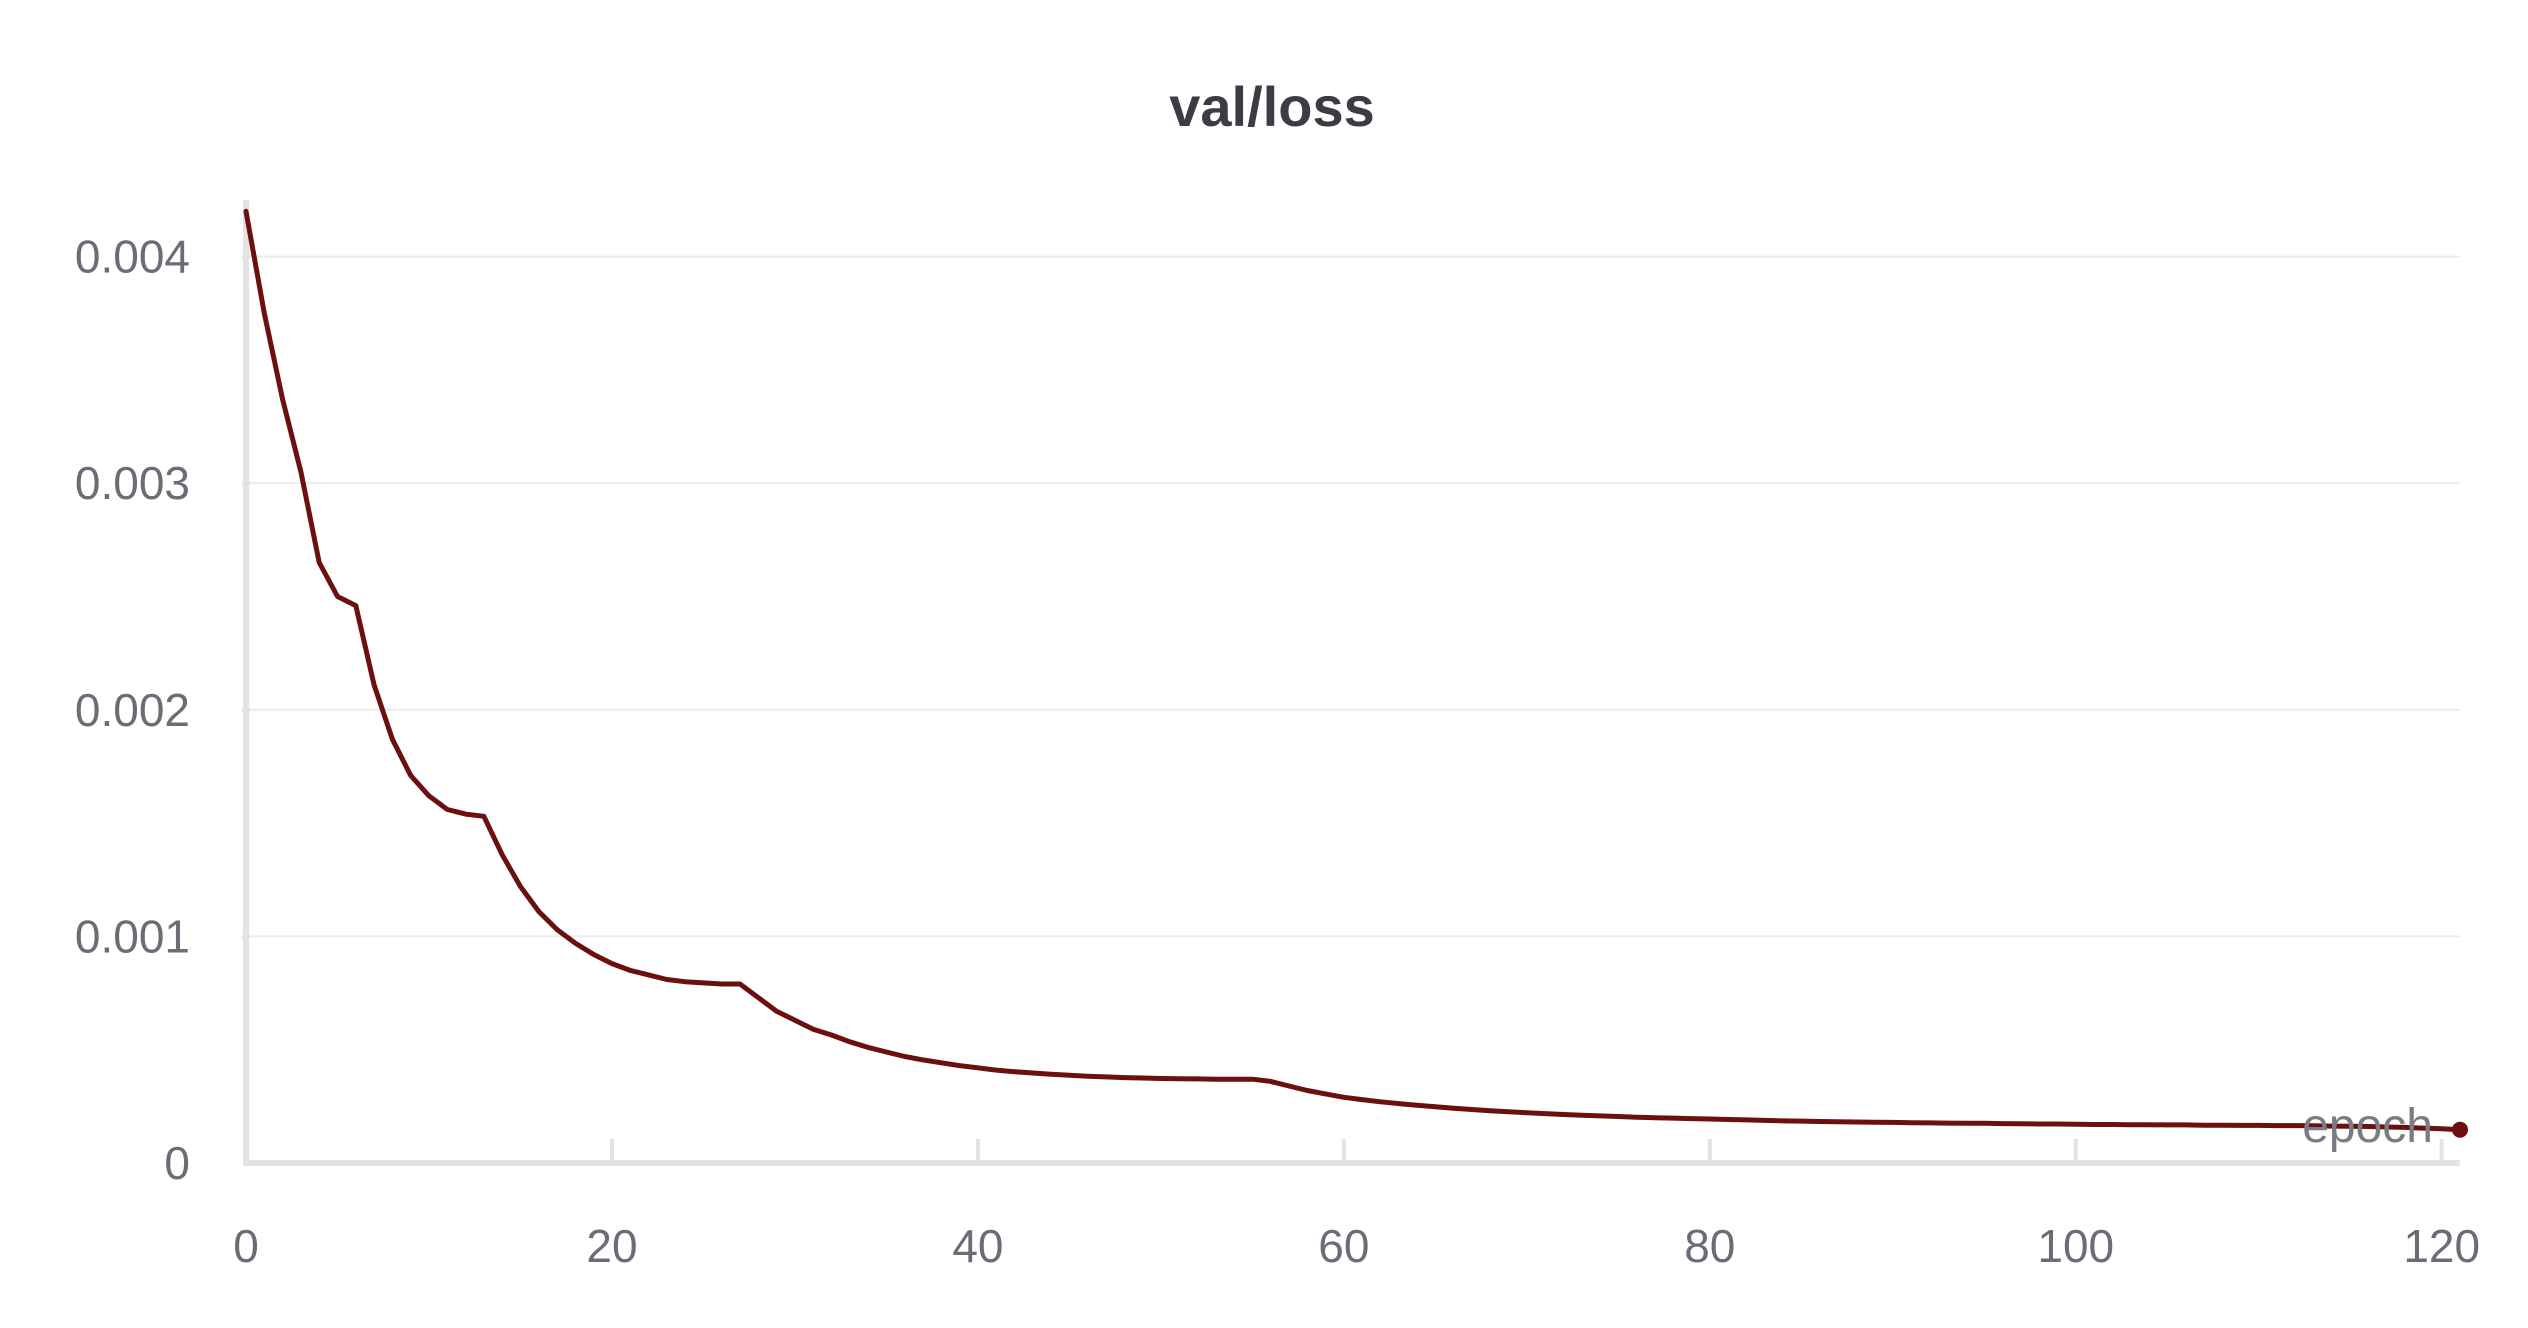 This screenshot has width=2528, height=1328. What do you see at coordinates (246, 1246) in the screenshot?
I see `x-tick-label: 0` at bounding box center [246, 1246].